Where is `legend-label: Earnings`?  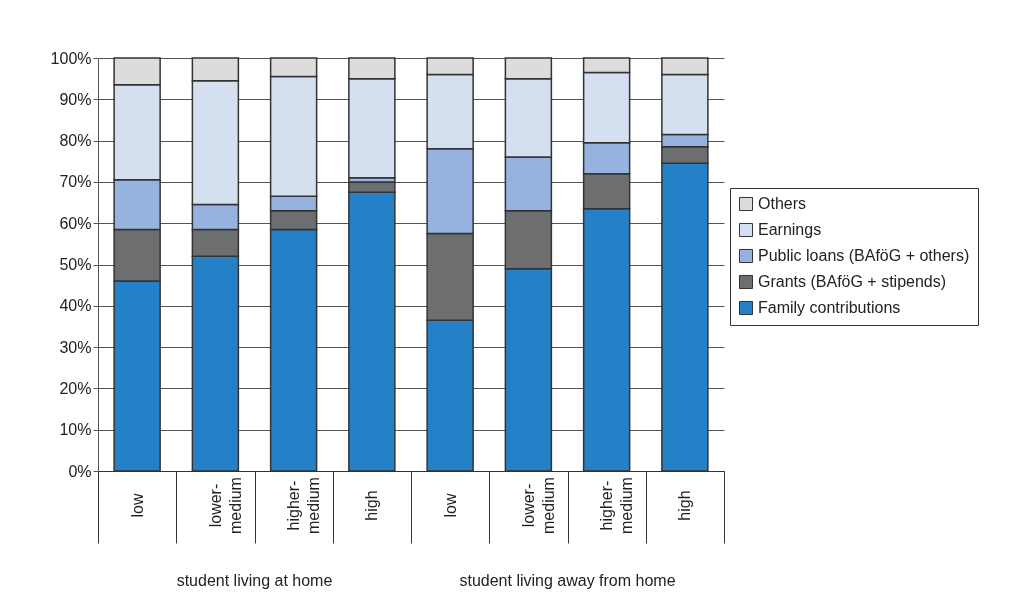
legend-label: Earnings is located at coordinates (790, 229).